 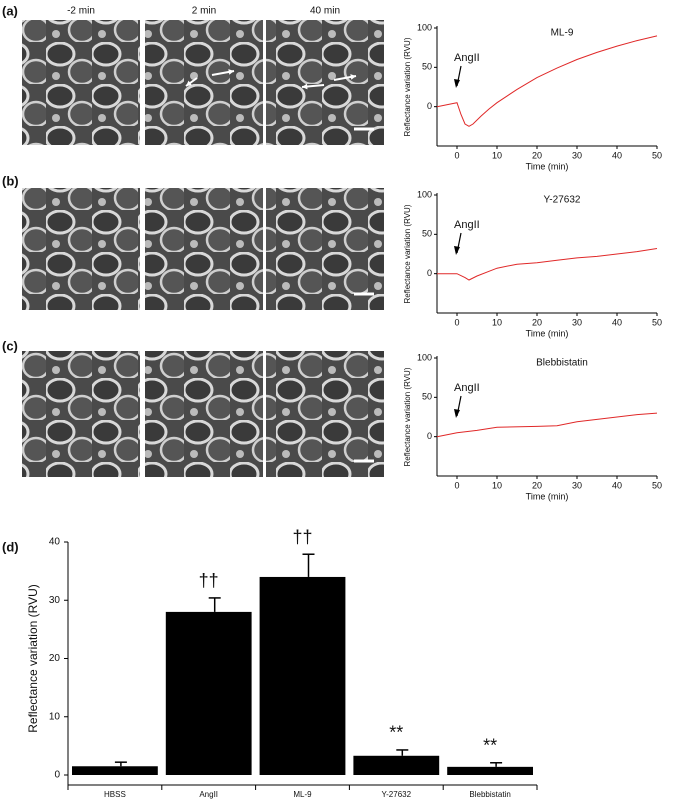 I want to click on chart-title: Blebbistatin, so click(x=562, y=363).